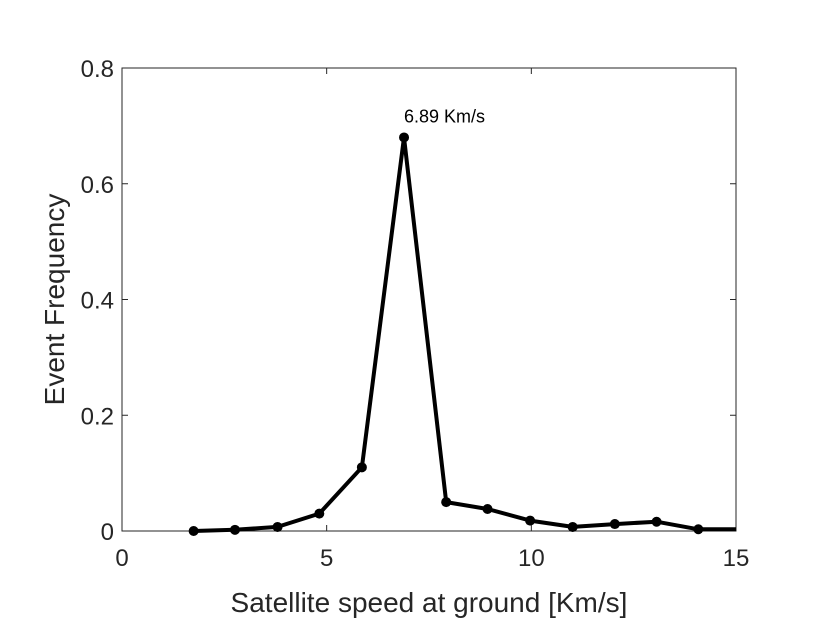 The height and width of the screenshot is (642, 830). What do you see at coordinates (326, 558) in the screenshot?
I see `x-tick-label: 5` at bounding box center [326, 558].